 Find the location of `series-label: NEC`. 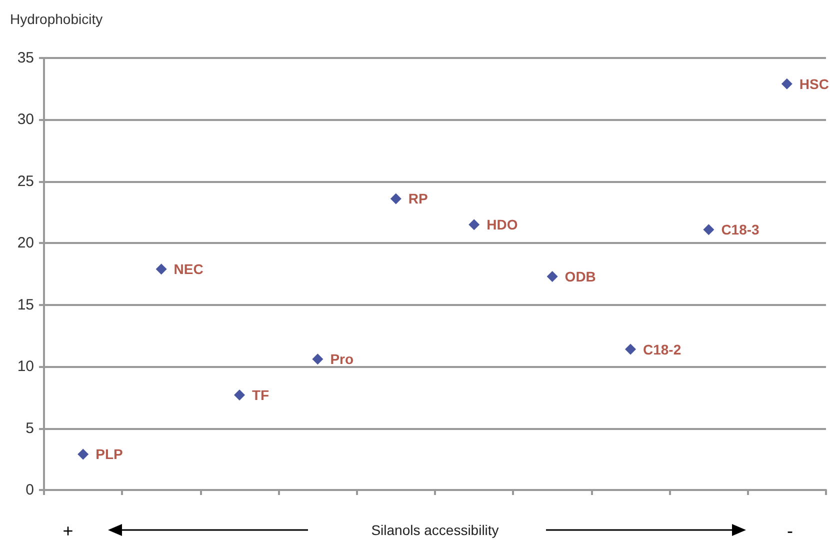

series-label: NEC is located at coordinates (189, 269).